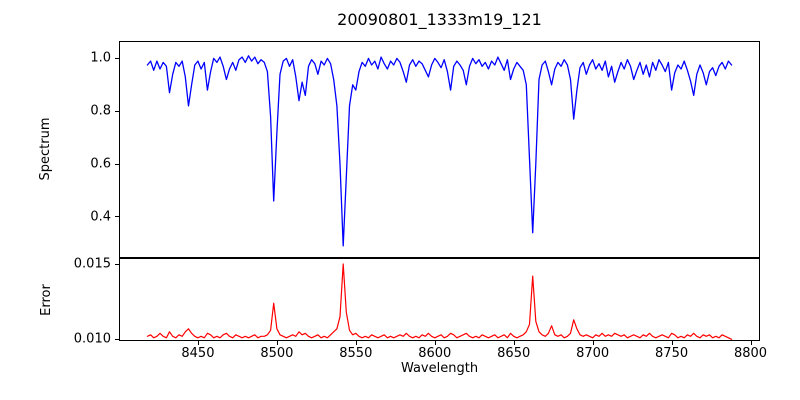 The image size is (800, 400). Describe the element at coordinates (46, 300) in the screenshot. I see `error-axis-label: Error` at that location.